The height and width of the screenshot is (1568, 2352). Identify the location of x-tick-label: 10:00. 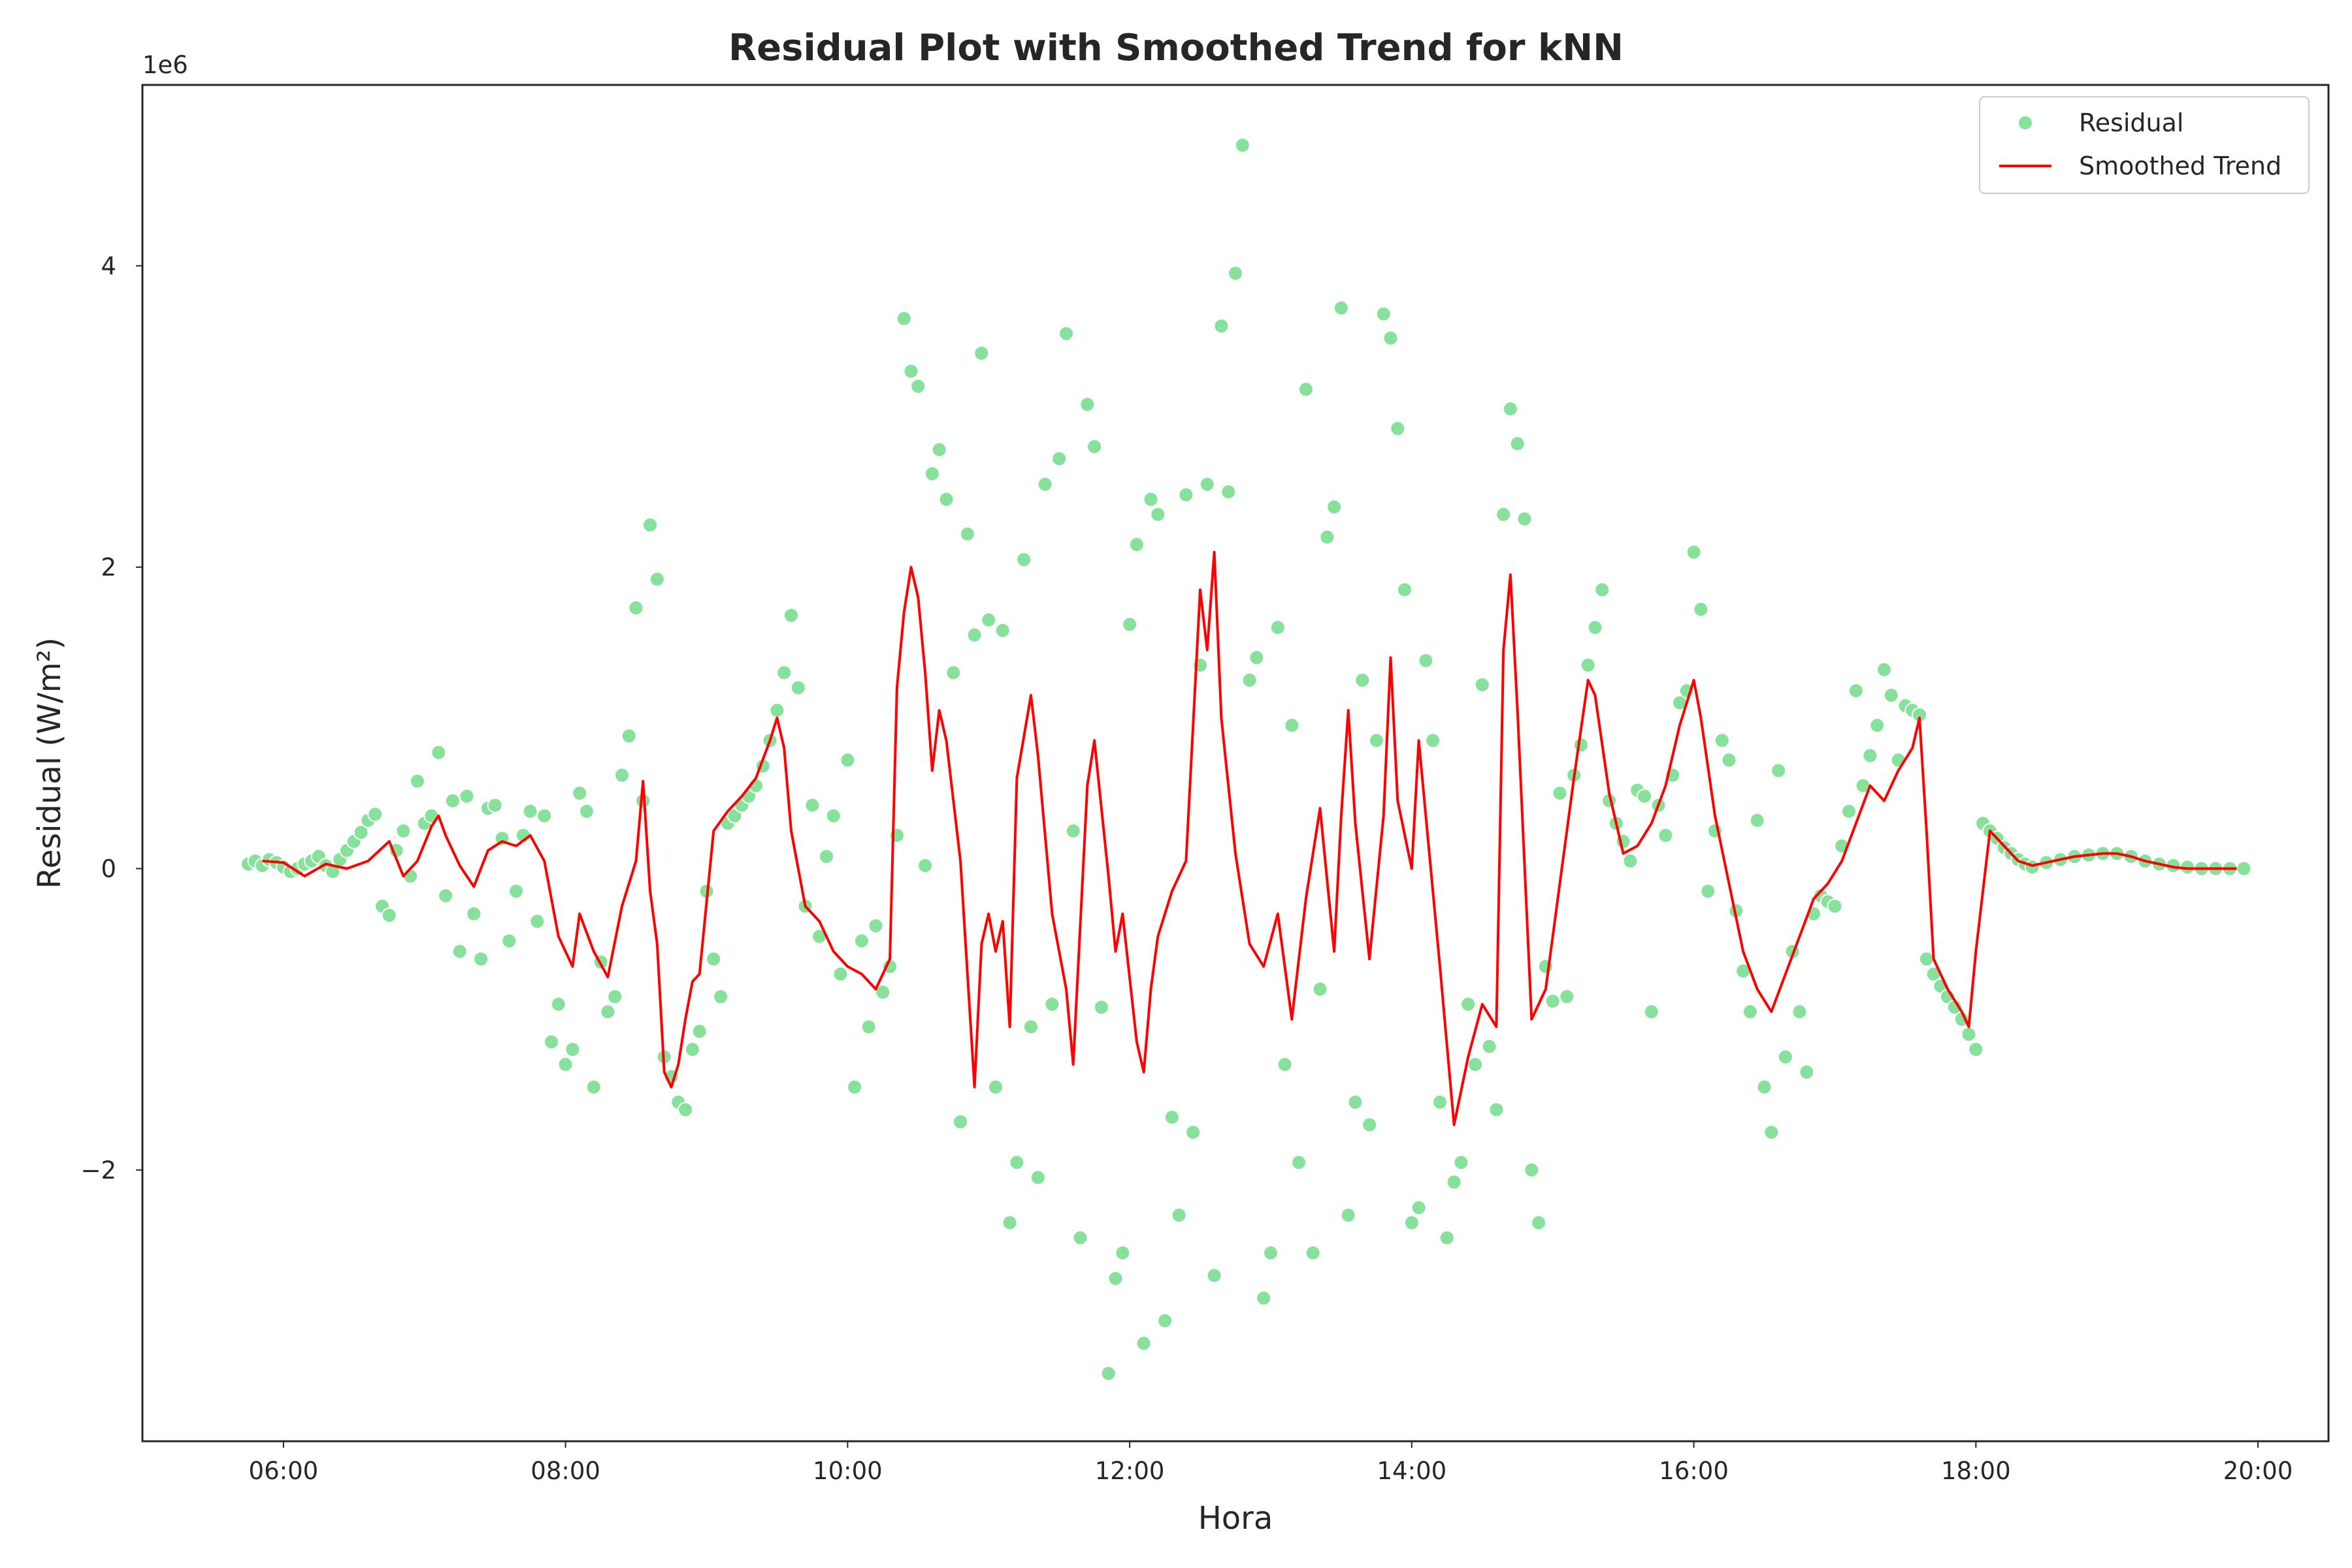
(848, 1471).